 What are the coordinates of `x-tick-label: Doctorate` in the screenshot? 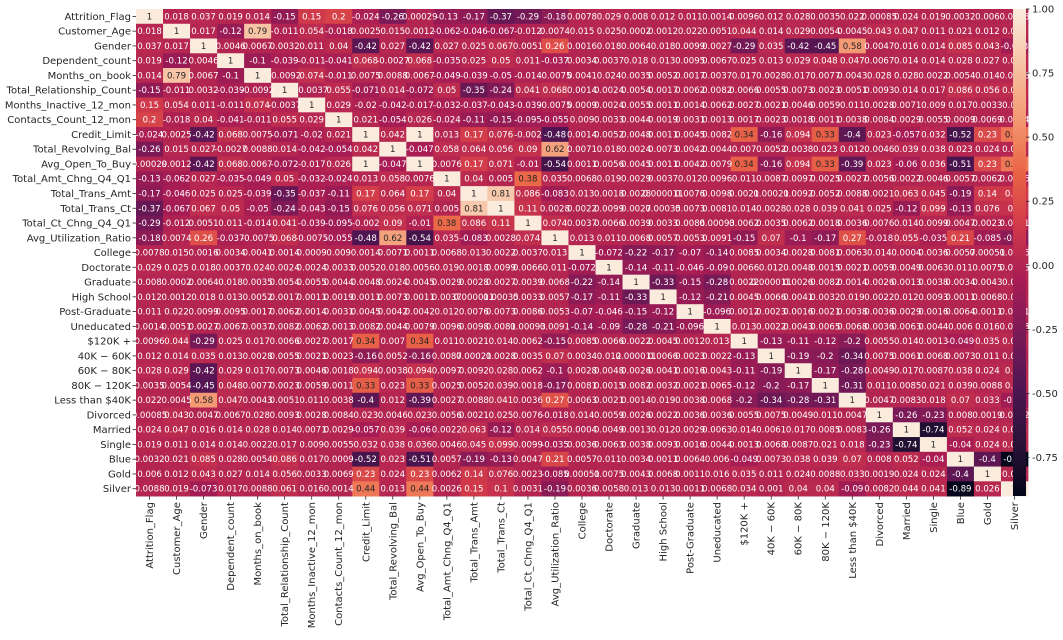 It's located at (610, 527).